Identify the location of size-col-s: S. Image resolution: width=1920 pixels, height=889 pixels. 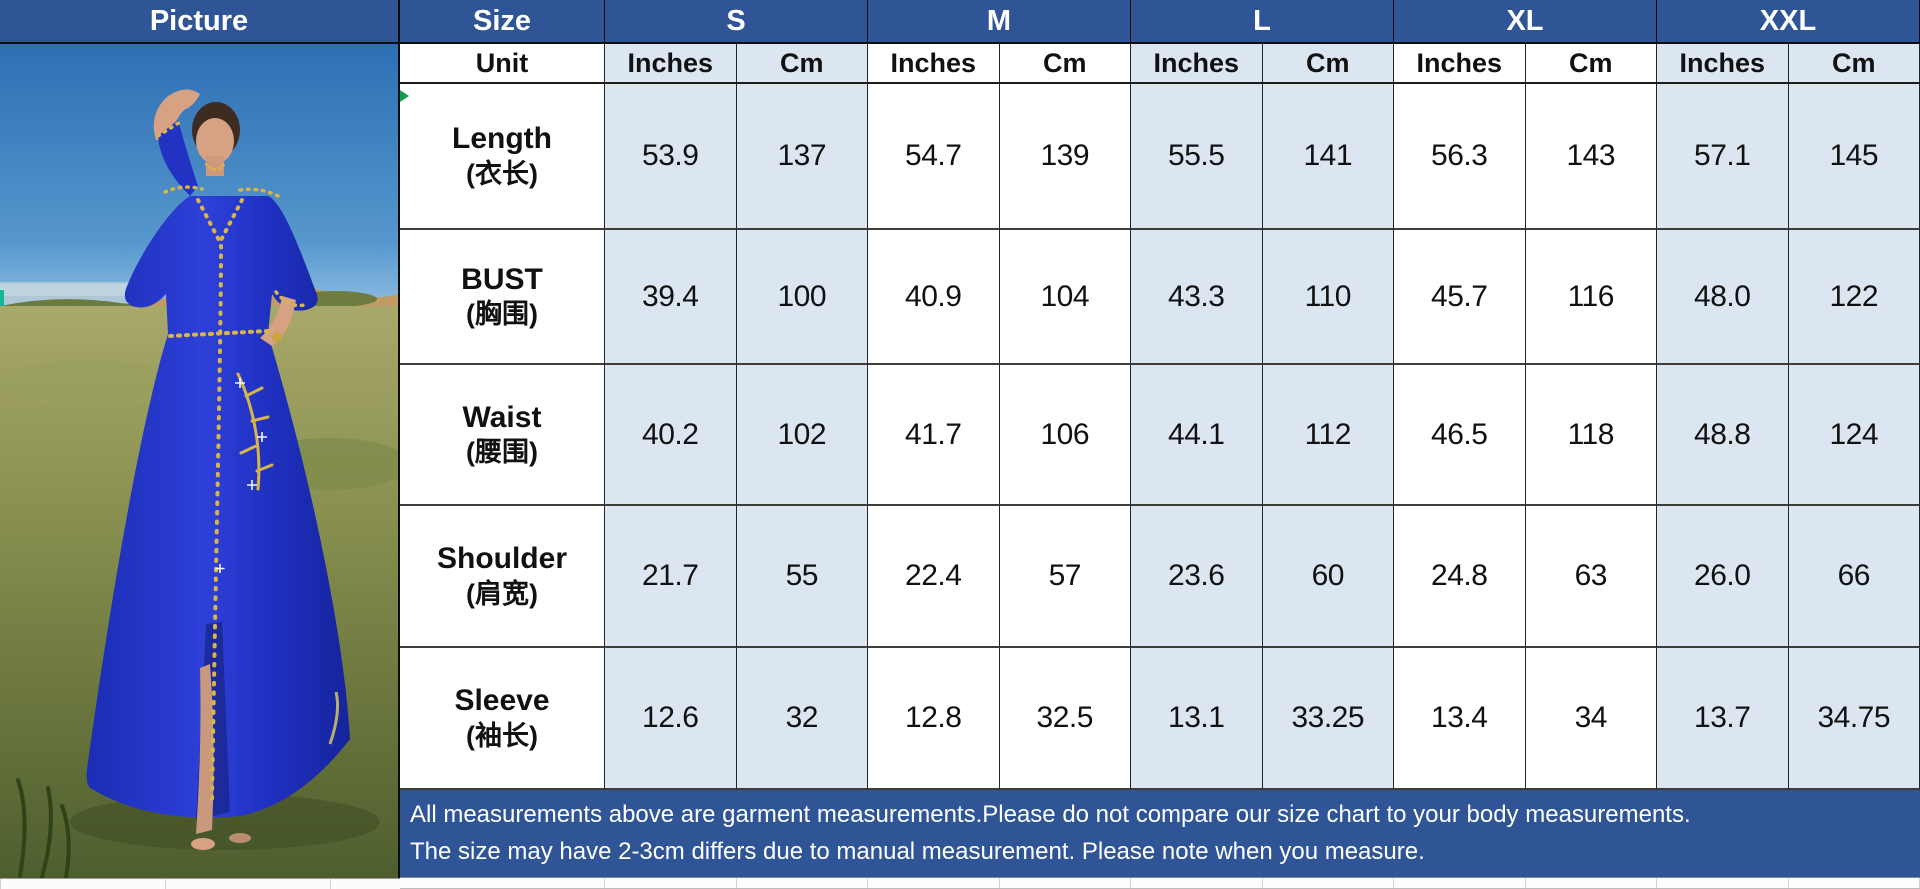
(736, 22).